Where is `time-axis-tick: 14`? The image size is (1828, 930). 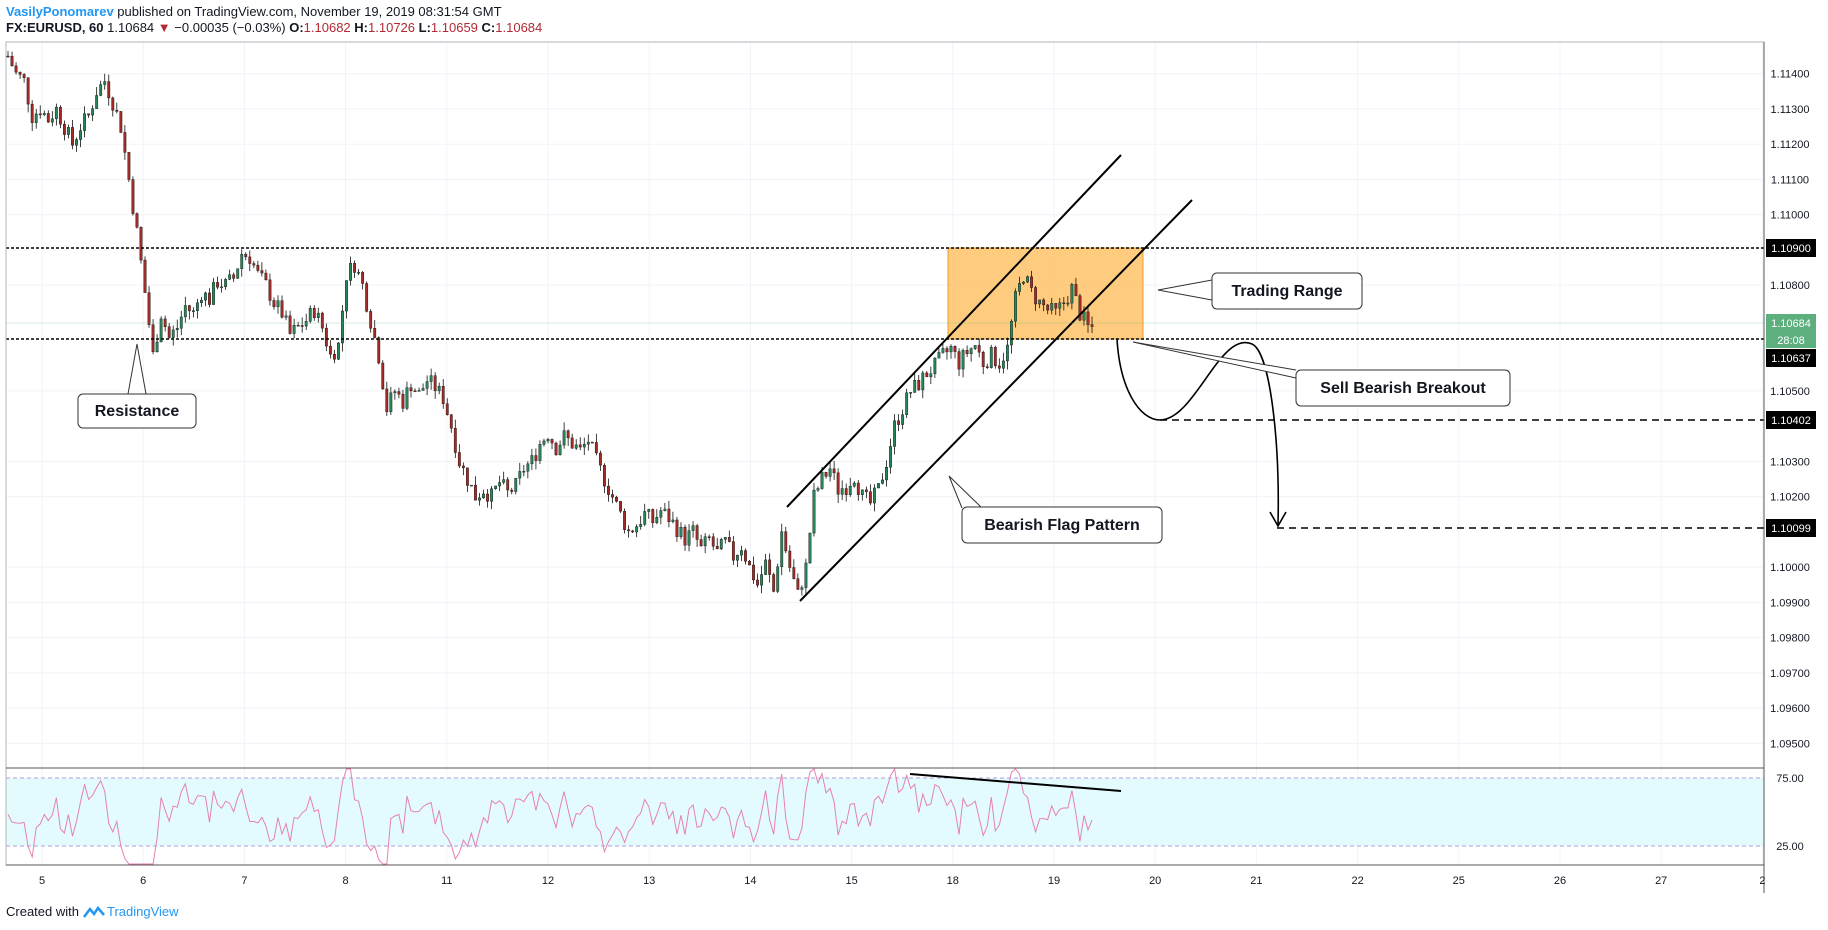 time-axis-tick: 14 is located at coordinates (750, 881).